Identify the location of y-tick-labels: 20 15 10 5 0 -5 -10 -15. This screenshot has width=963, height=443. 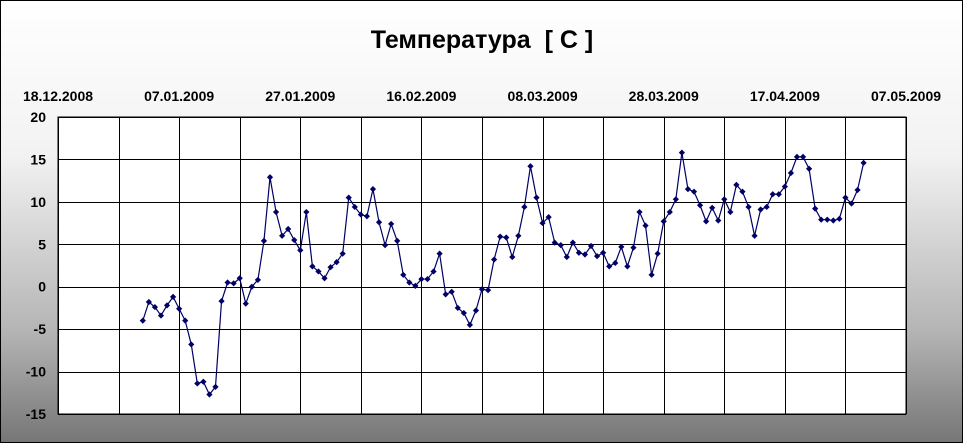
(36, 265).